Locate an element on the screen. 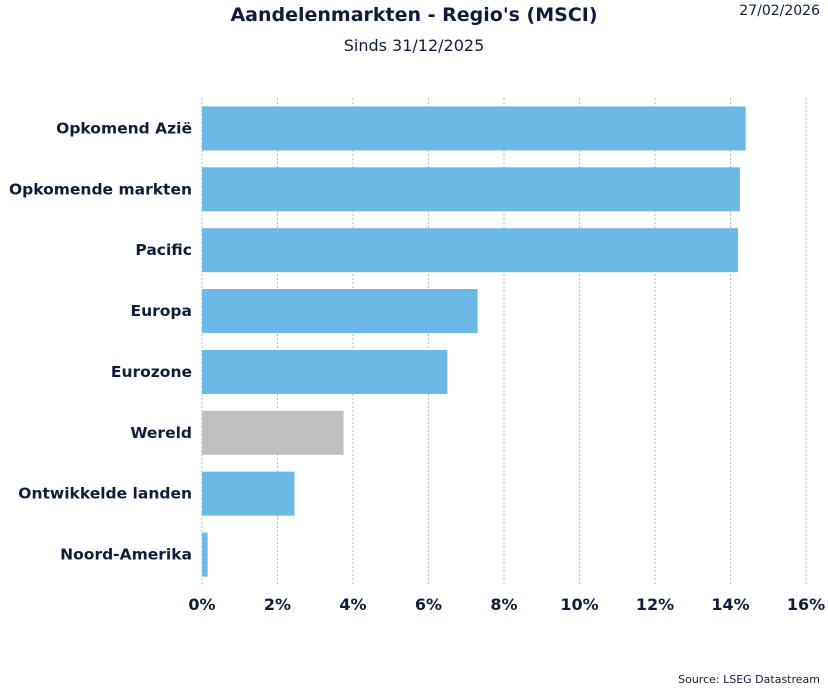 The width and height of the screenshot is (828, 688). category-label: Wereld is located at coordinates (161, 433).